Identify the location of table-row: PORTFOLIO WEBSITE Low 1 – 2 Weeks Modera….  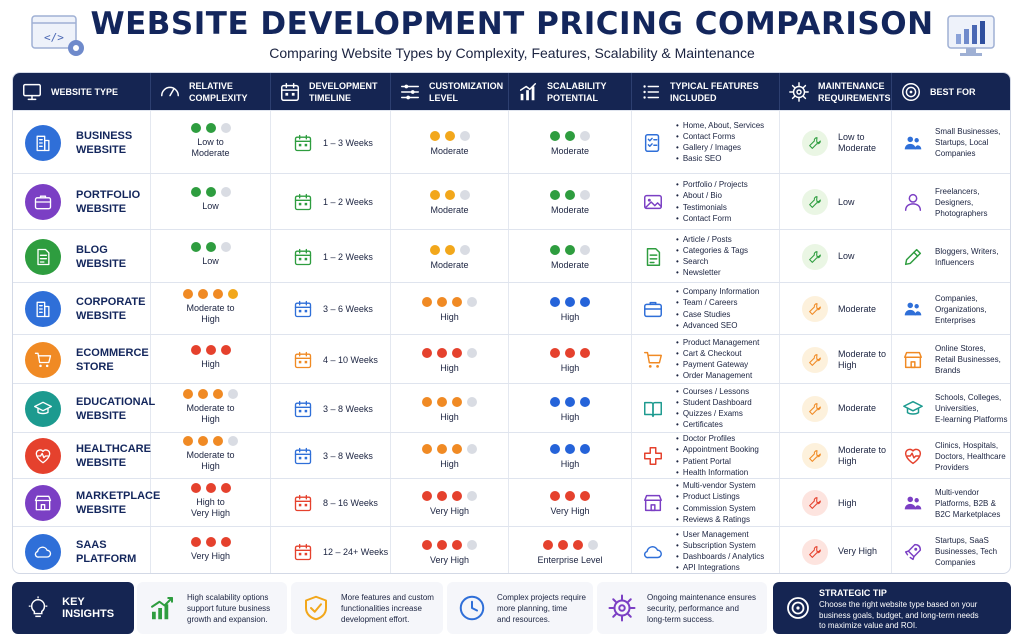
(511, 201).